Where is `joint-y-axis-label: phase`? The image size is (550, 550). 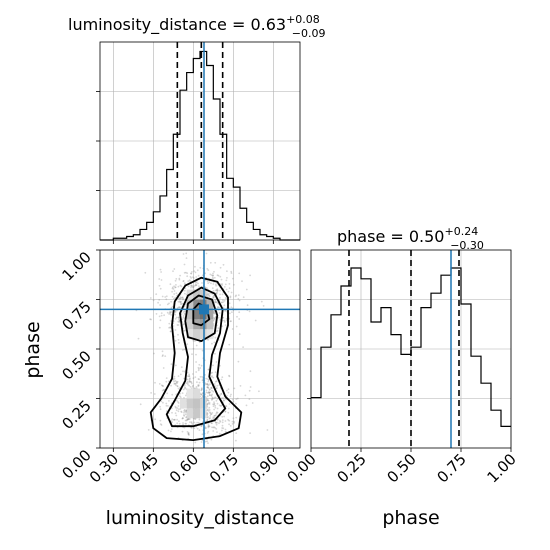 joint-y-axis-label: phase is located at coordinates (33, 349).